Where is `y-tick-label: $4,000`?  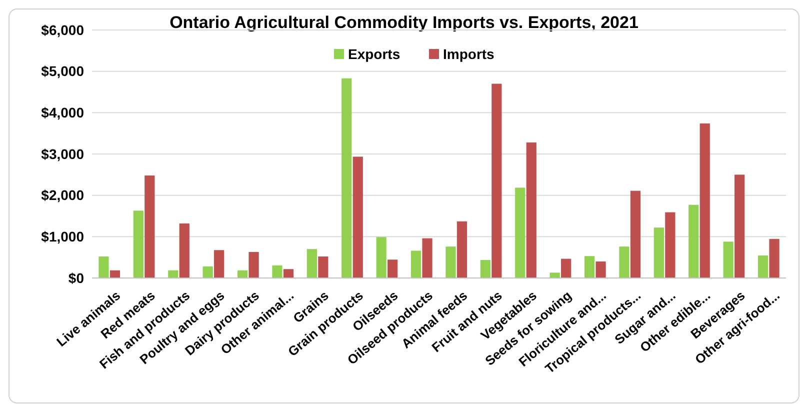
y-tick-label: $4,000 is located at coordinates (62, 112).